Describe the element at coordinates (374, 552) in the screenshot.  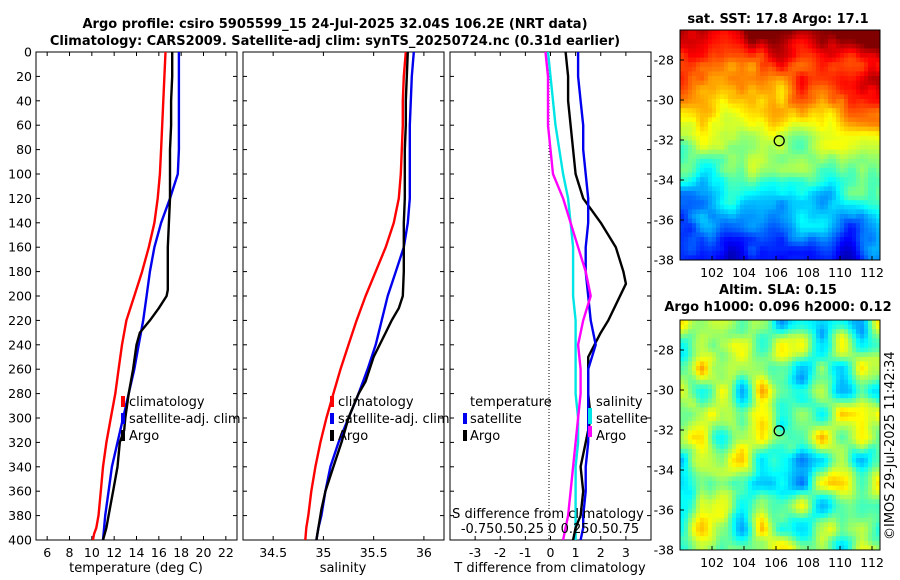
I see `x-tick-label: 35.5` at that location.